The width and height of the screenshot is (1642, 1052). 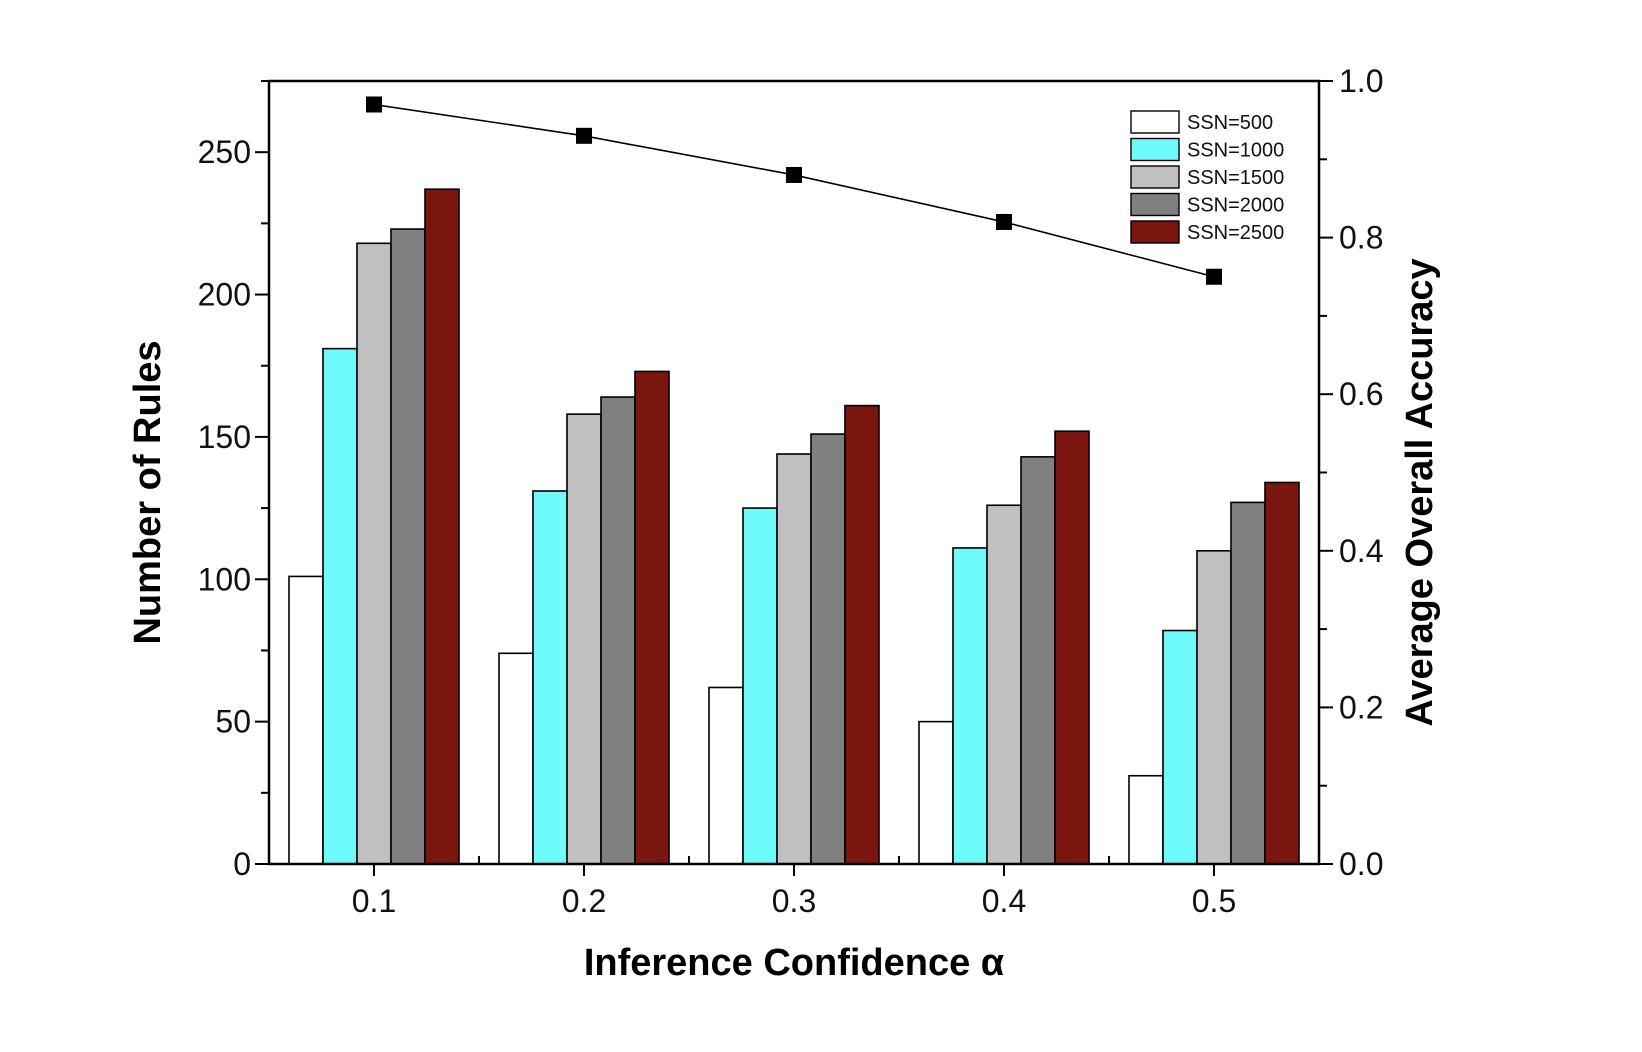 What do you see at coordinates (794, 963) in the screenshot?
I see `x-axis-title: Inference Confidence α` at bounding box center [794, 963].